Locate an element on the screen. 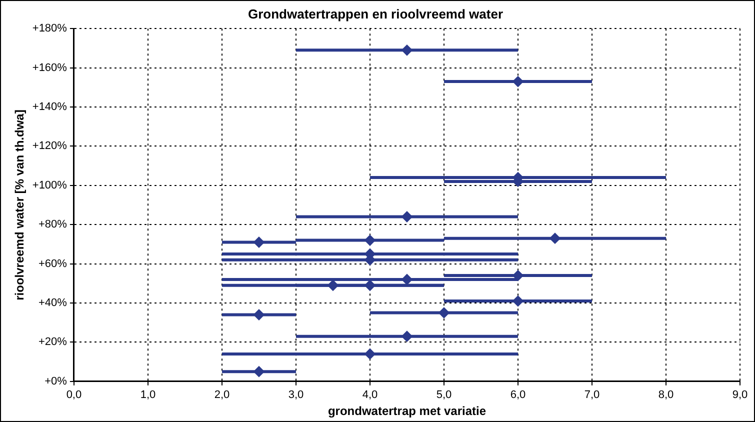 This screenshot has height=422, width=755. y-tick-label: +140% is located at coordinates (50, 107).